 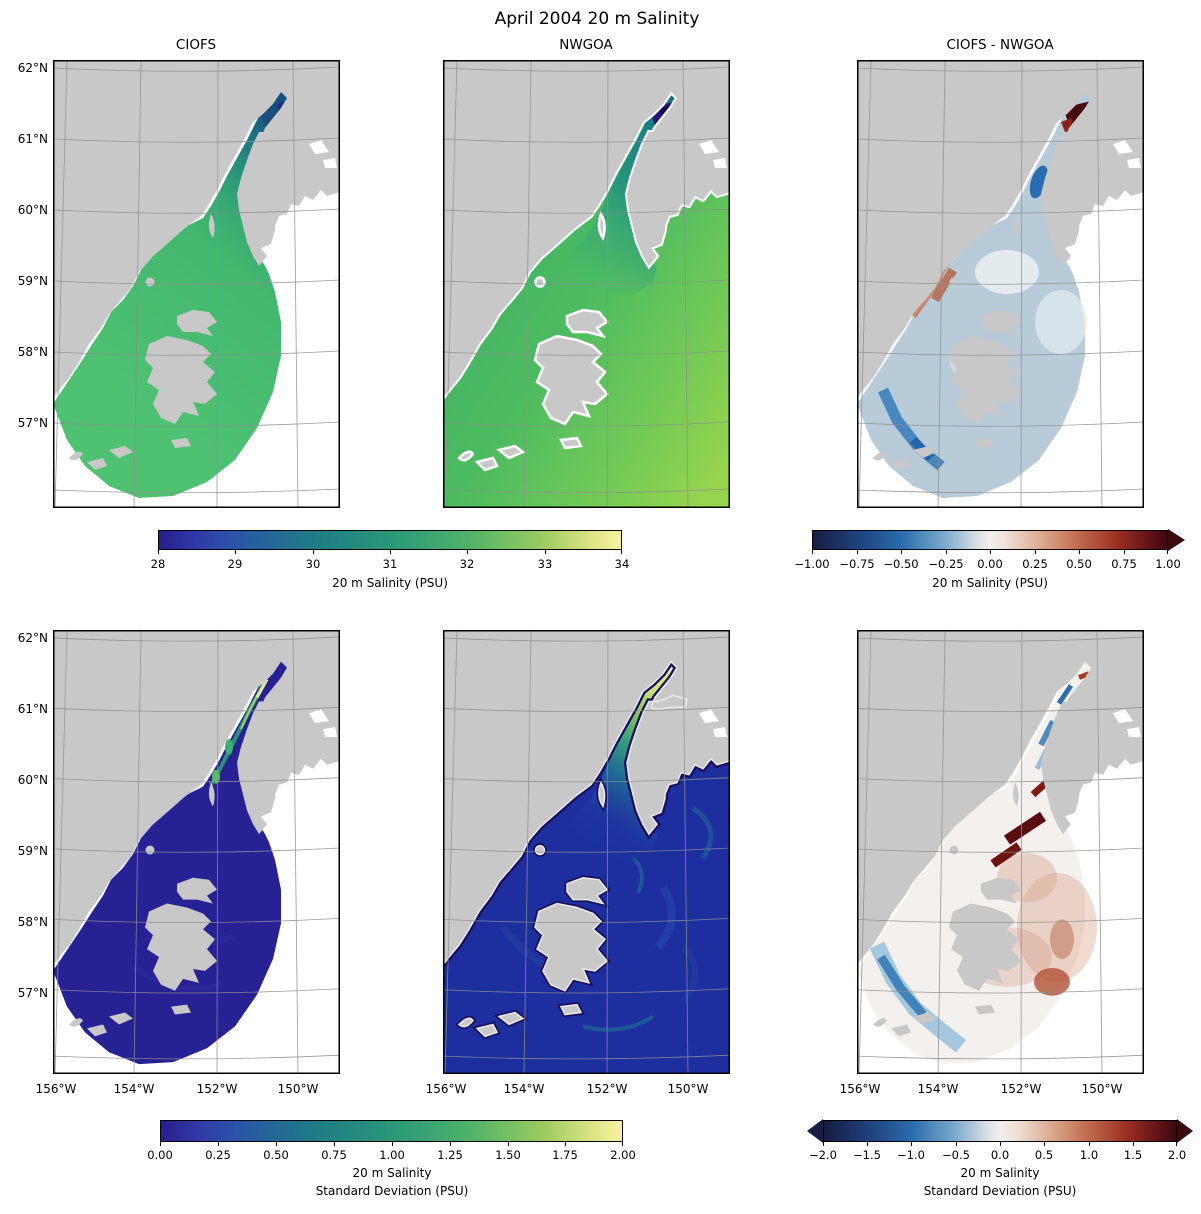 What do you see at coordinates (956, 1155) in the screenshot?
I see `cb4-tick: −0.5` at bounding box center [956, 1155].